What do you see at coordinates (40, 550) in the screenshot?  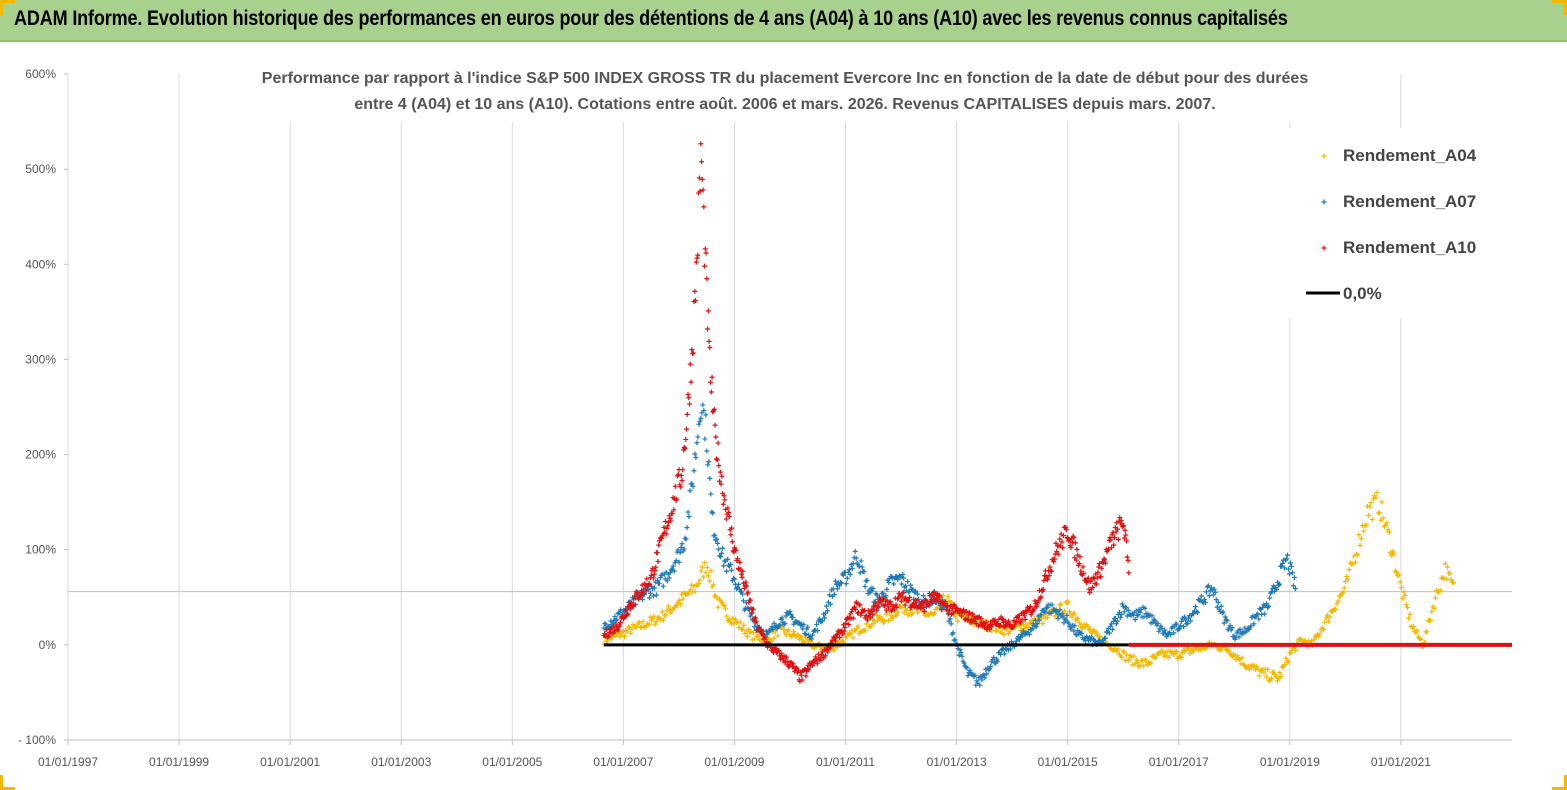 I see `y-tick-label: 100%` at bounding box center [40, 550].